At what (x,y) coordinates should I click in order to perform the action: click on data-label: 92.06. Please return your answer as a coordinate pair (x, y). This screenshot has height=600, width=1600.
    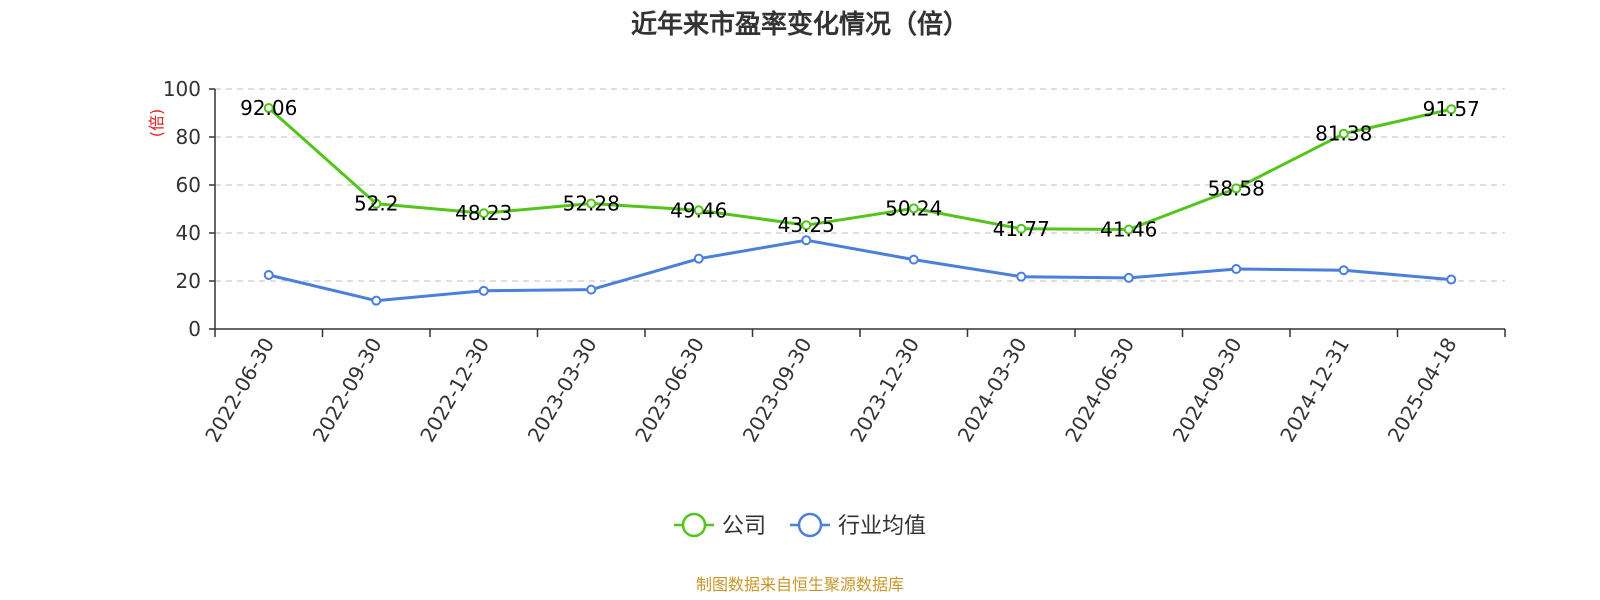
    Looking at the image, I should click on (268, 108).